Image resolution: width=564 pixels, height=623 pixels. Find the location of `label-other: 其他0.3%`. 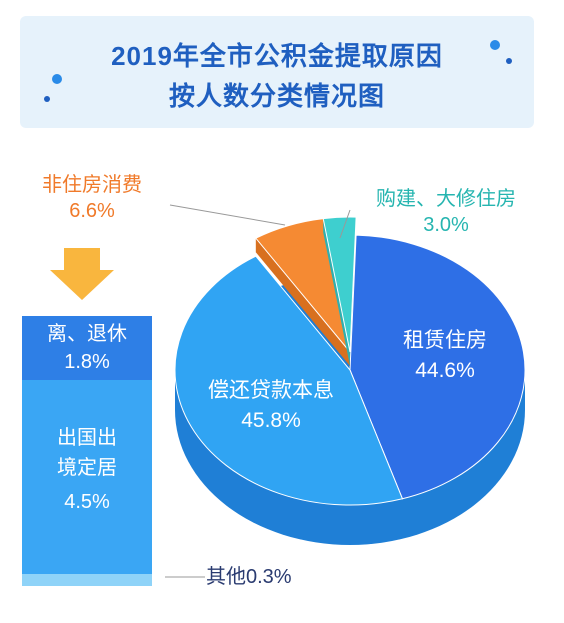

label-other: 其他0.3% is located at coordinates (271, 577).